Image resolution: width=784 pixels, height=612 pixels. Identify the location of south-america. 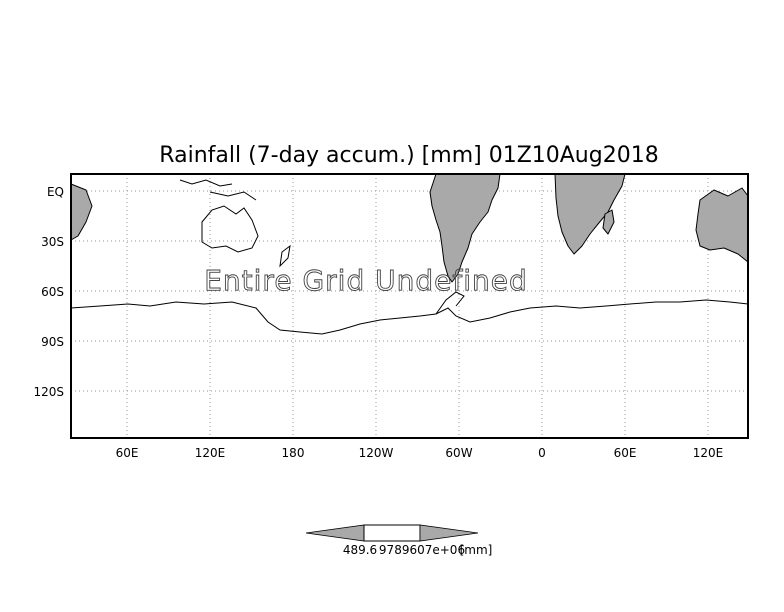
(465, 228).